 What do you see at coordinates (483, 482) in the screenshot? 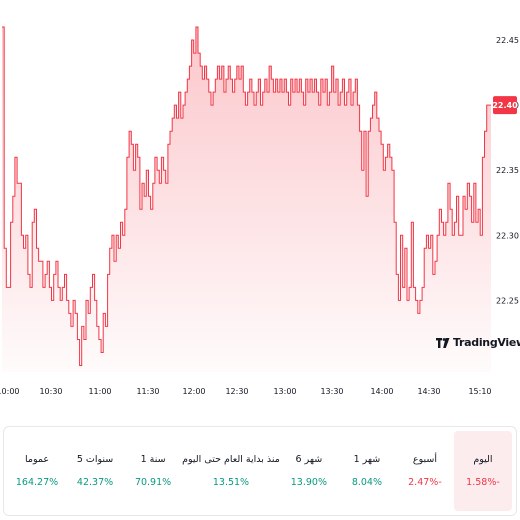
I see `performance-period-value: 1.58%-` at bounding box center [483, 482].